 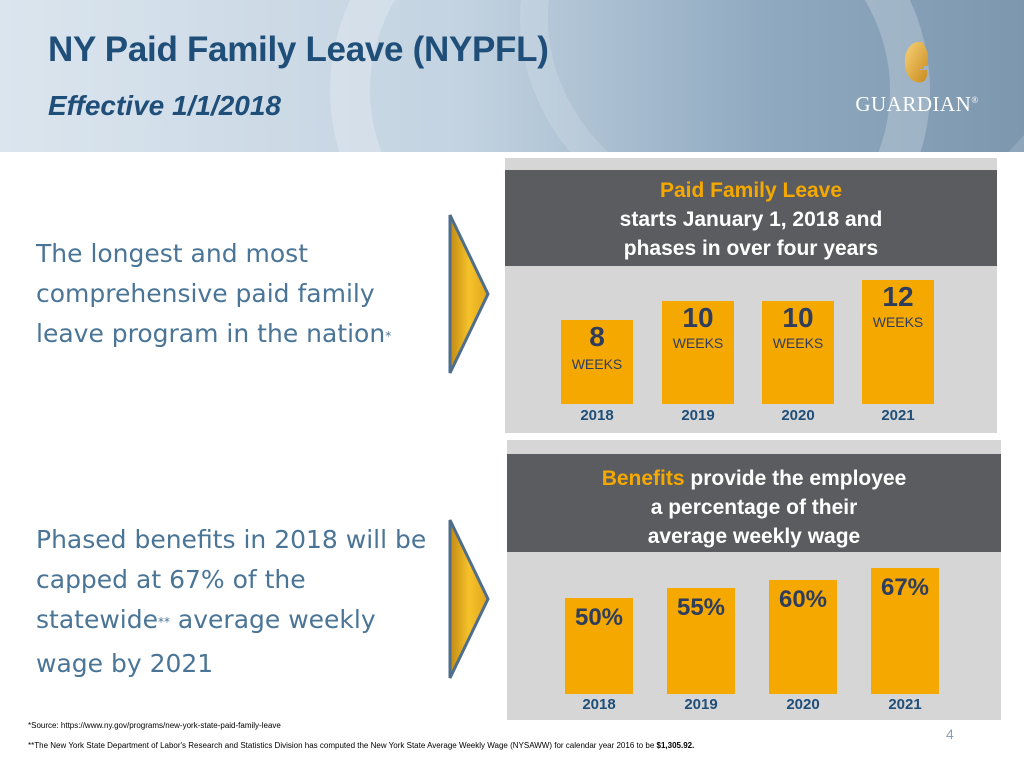 I want to click on logo-wordmark: GUARDIAN®, so click(x=917, y=104).